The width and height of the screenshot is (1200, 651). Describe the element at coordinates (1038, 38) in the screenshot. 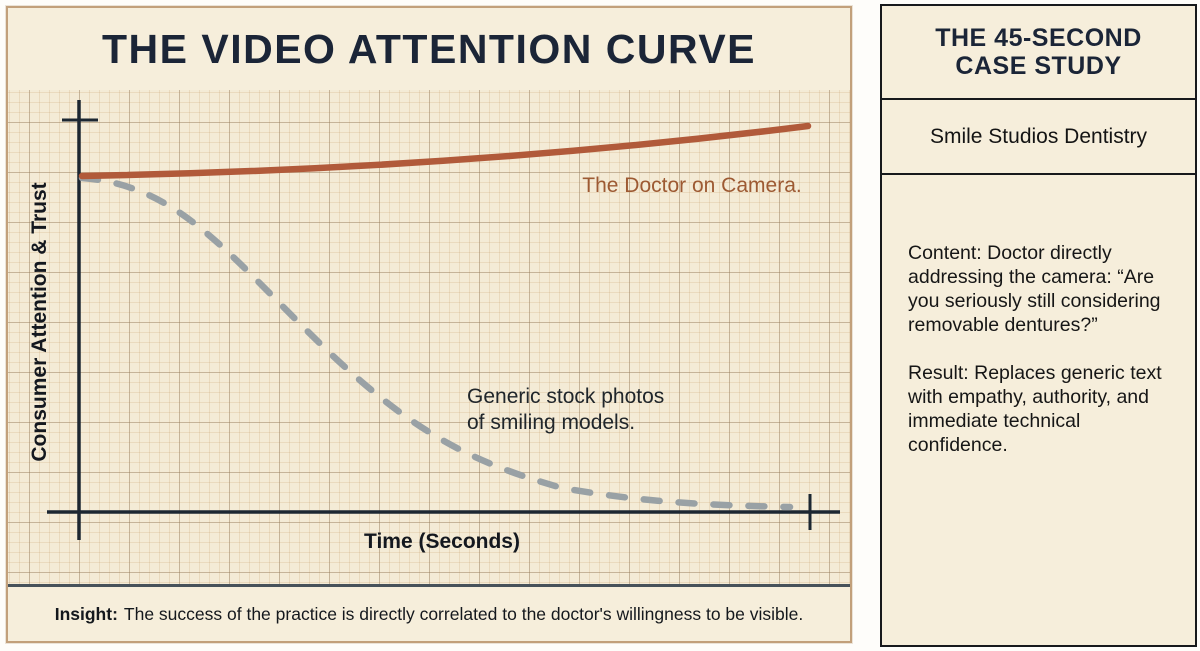

I see `case-study-title-line1: THE 45-SECOND` at that location.